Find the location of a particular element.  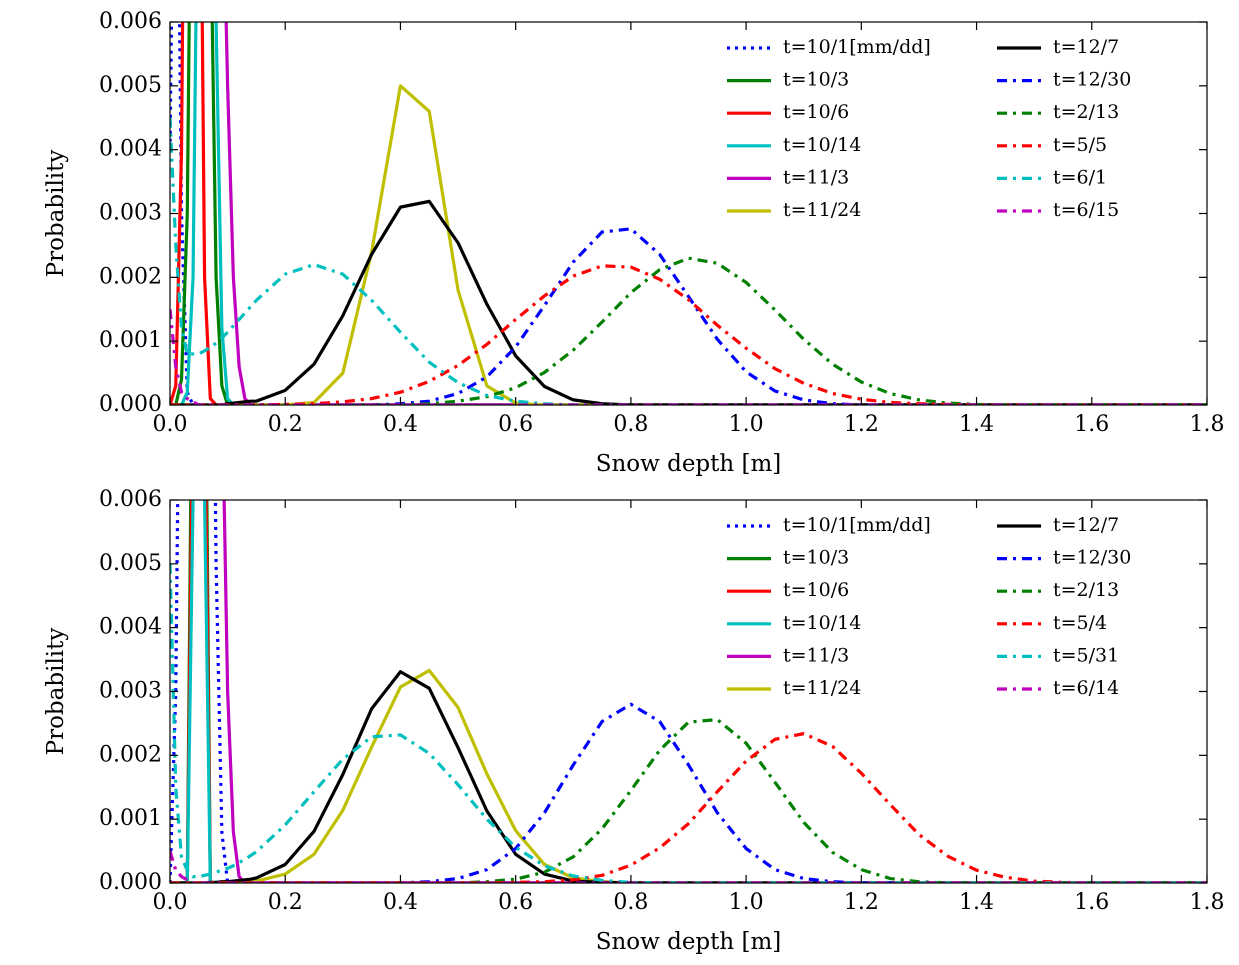

legend-label: t=6/15 is located at coordinates (1086, 210).